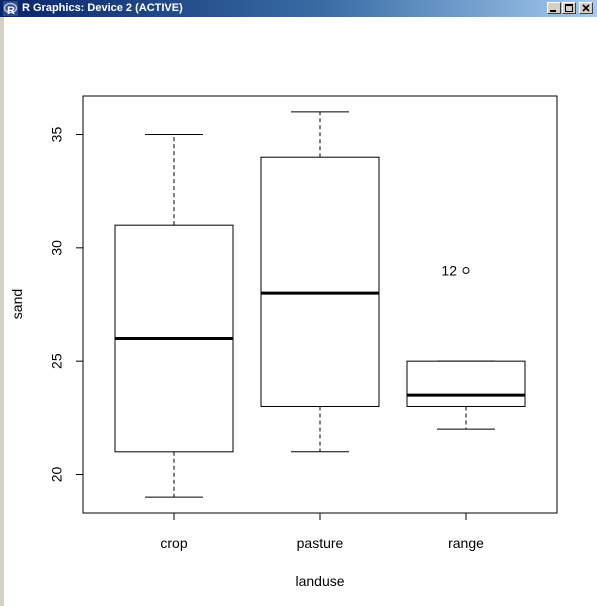 This screenshot has height=606, width=597. I want to click on y-tick-label: 20, so click(57, 474).